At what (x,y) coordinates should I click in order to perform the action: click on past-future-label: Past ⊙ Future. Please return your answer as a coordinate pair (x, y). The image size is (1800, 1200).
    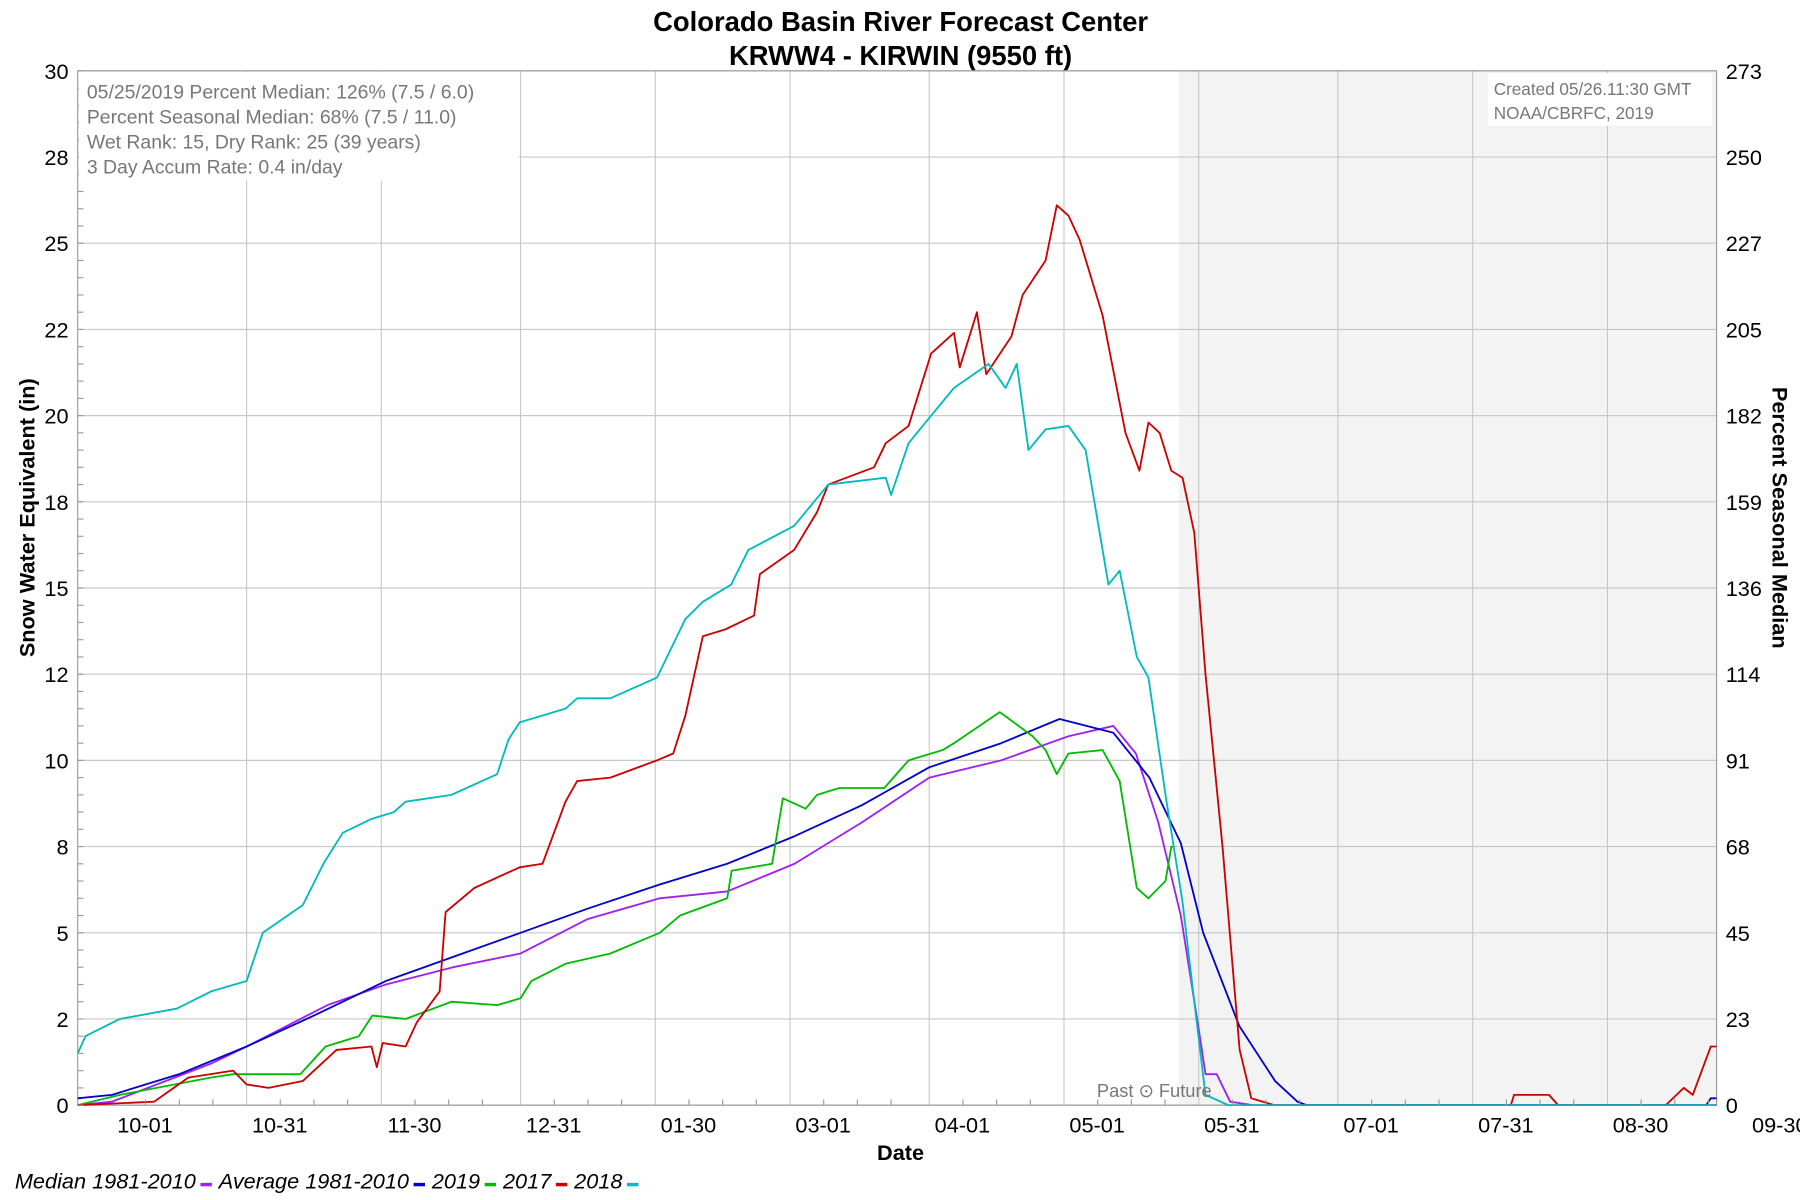
    Looking at the image, I should click on (1154, 1090).